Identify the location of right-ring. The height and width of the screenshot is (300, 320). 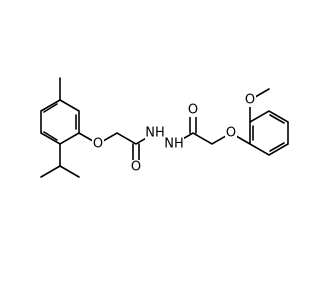
(269, 133).